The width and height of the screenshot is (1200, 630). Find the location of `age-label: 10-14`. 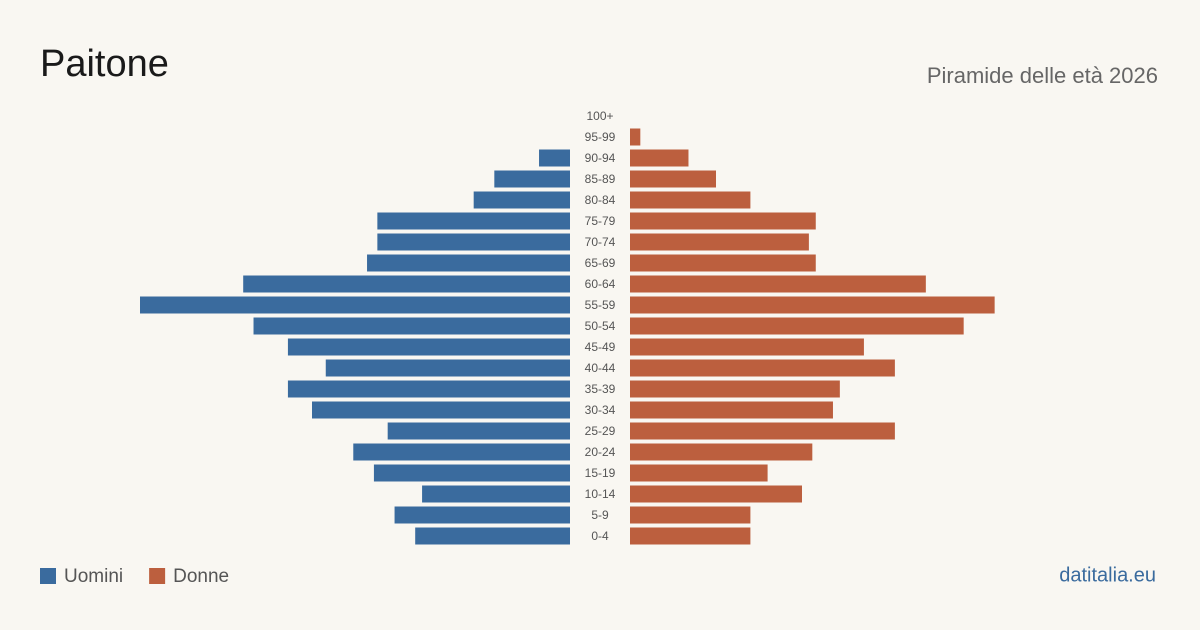

age-label: 10-14 is located at coordinates (600, 494).